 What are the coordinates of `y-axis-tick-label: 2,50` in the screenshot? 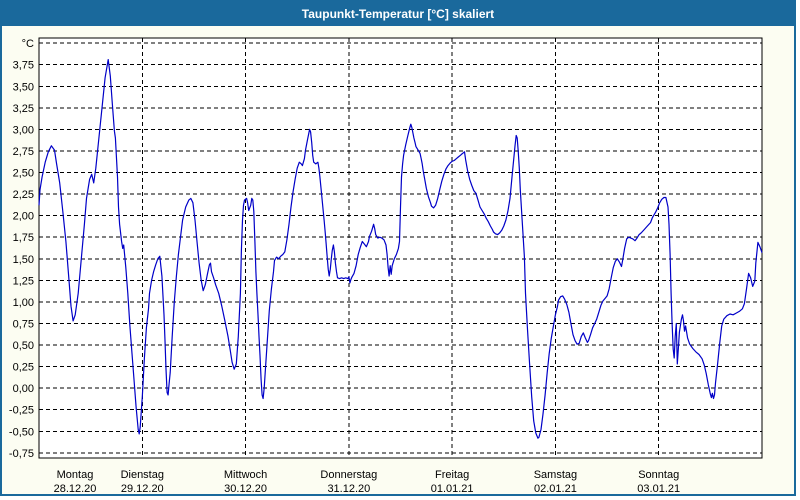 It's located at (23, 174).